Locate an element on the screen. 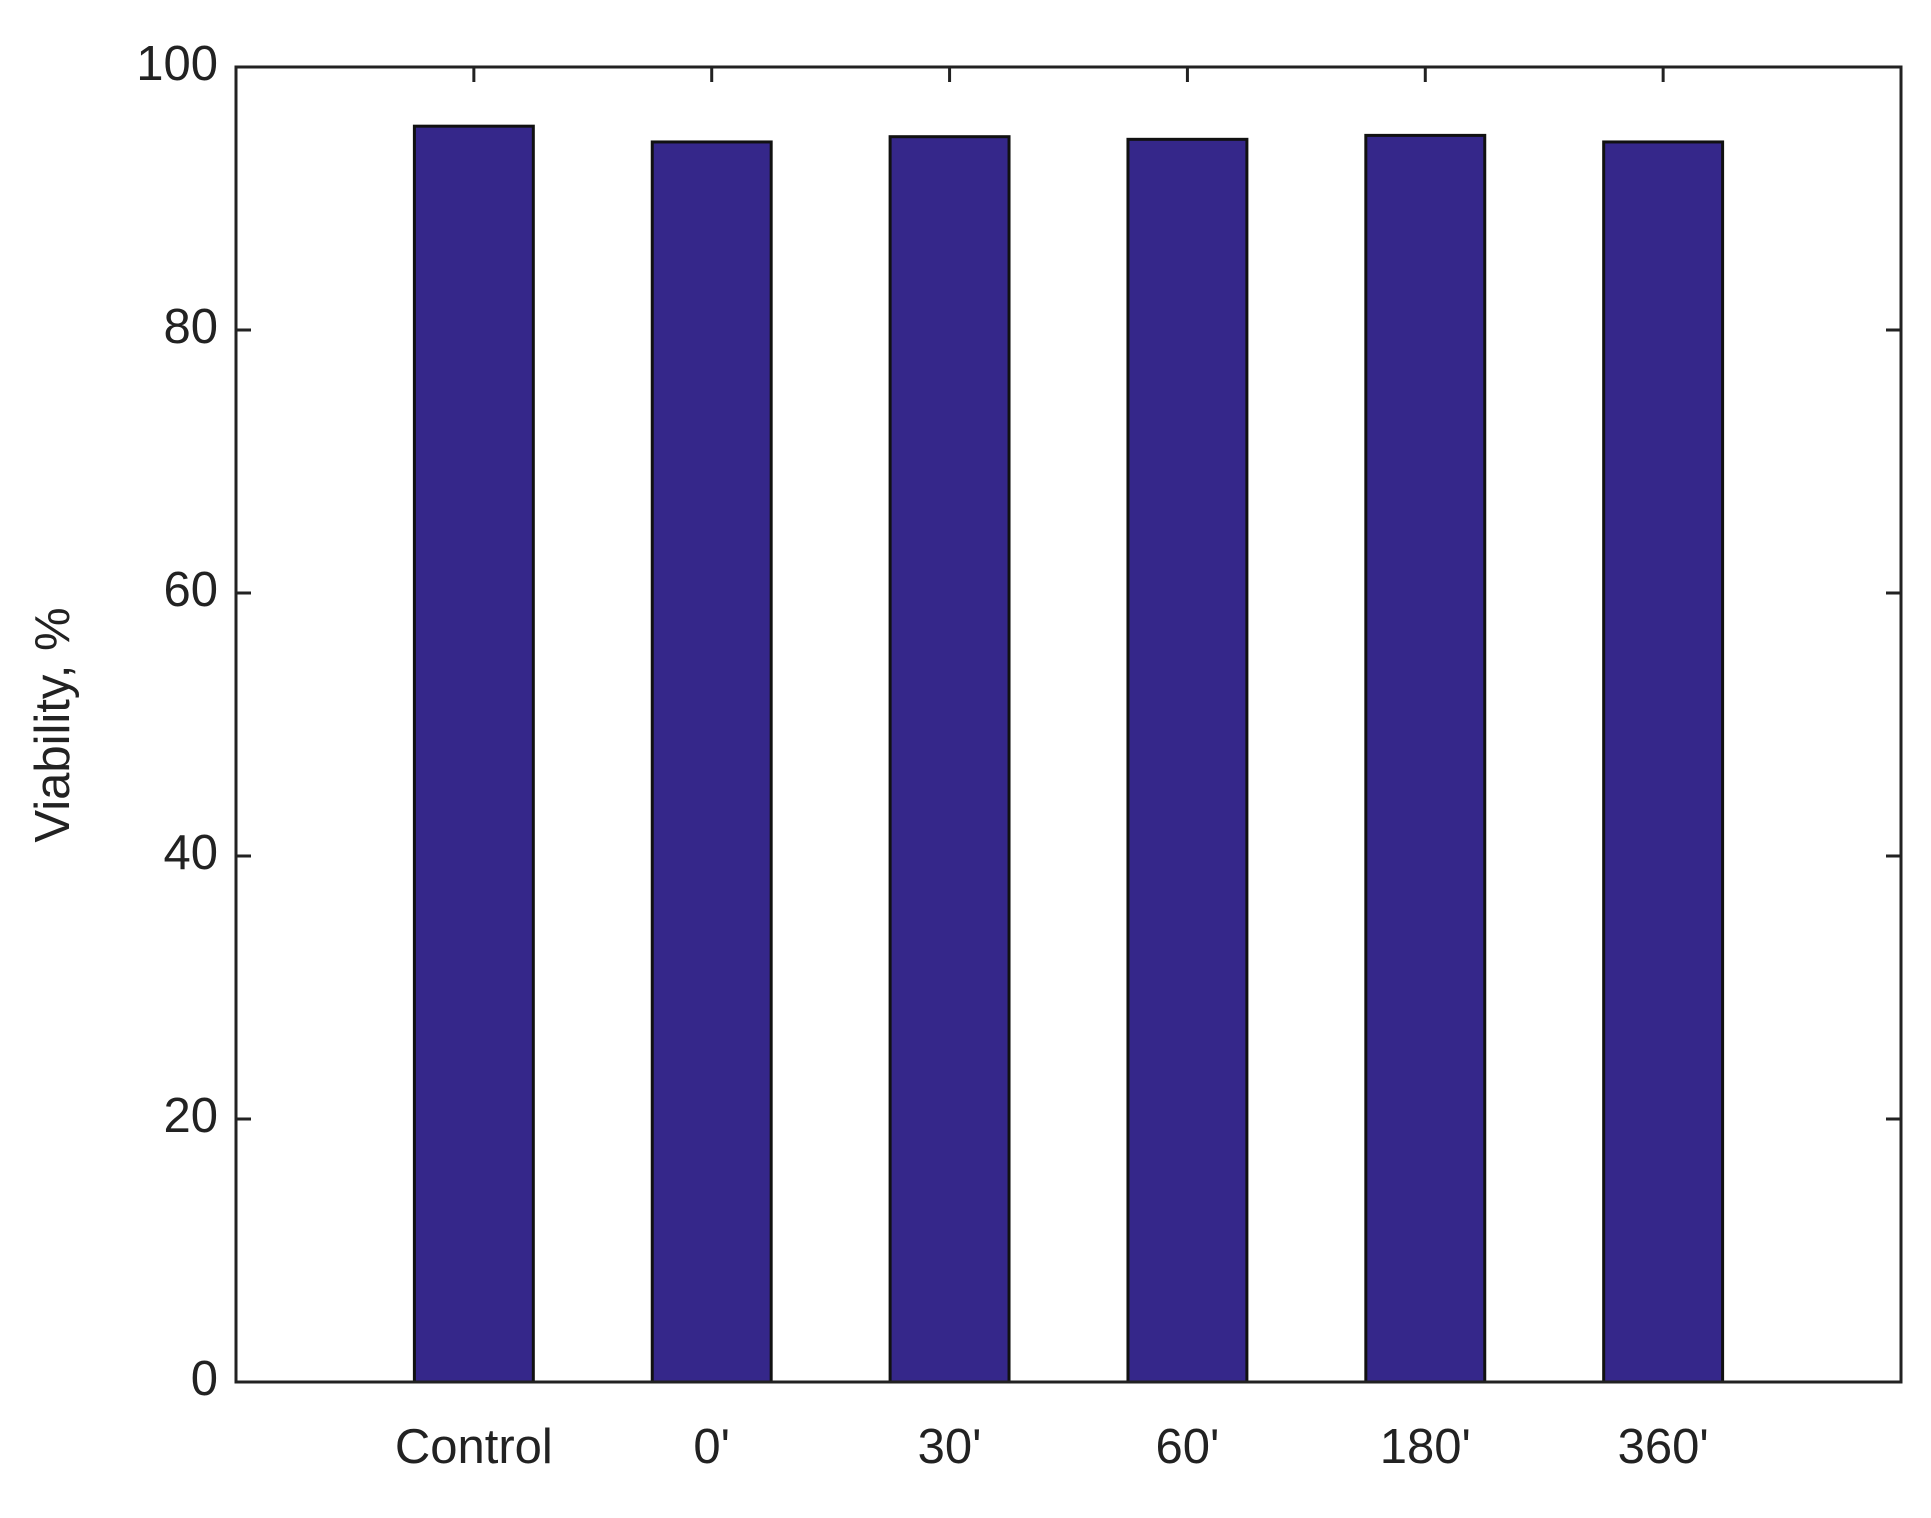 The width and height of the screenshot is (1931, 1518). y-tick-label: 40 is located at coordinates (190, 853).